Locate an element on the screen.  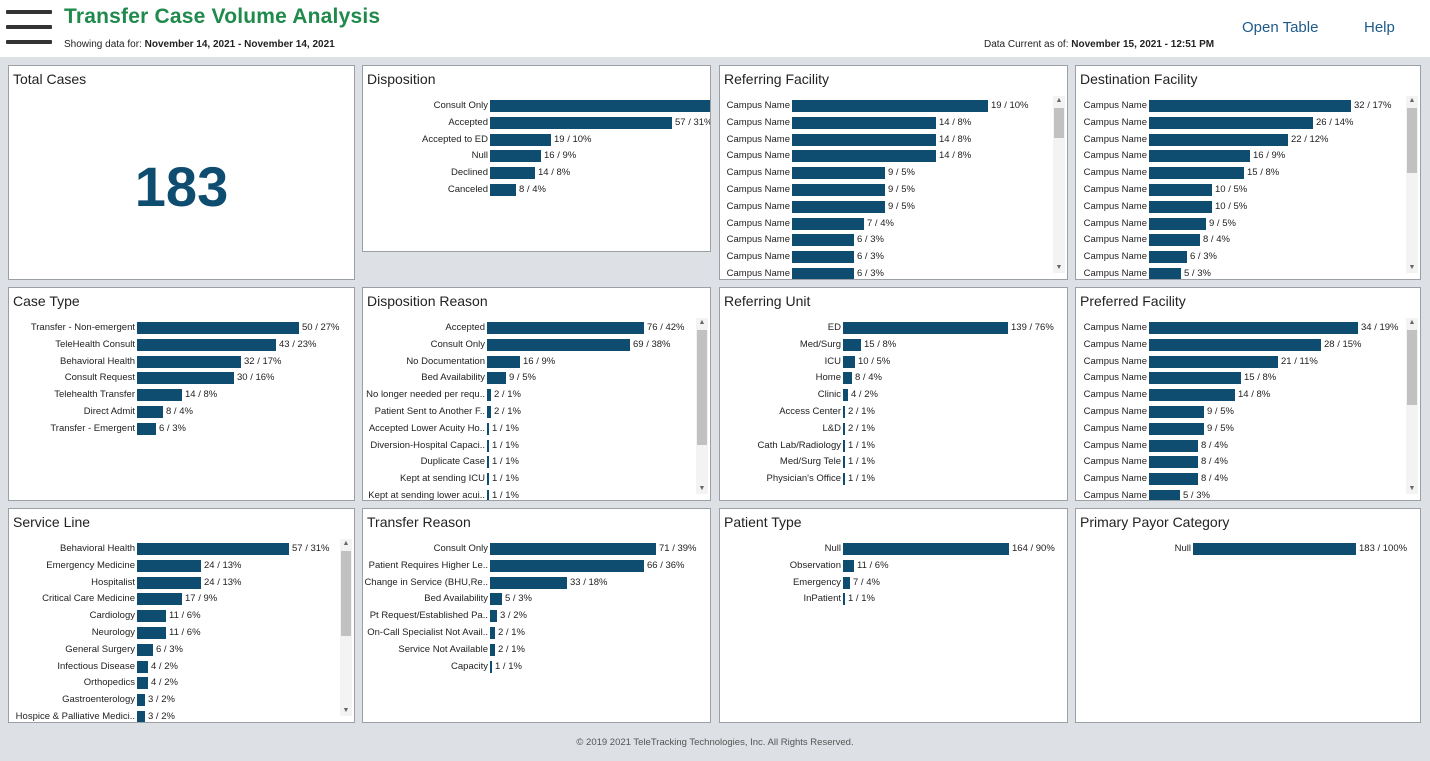
bar-row: No Documentation 16 / 9% is located at coordinates (536, 362).